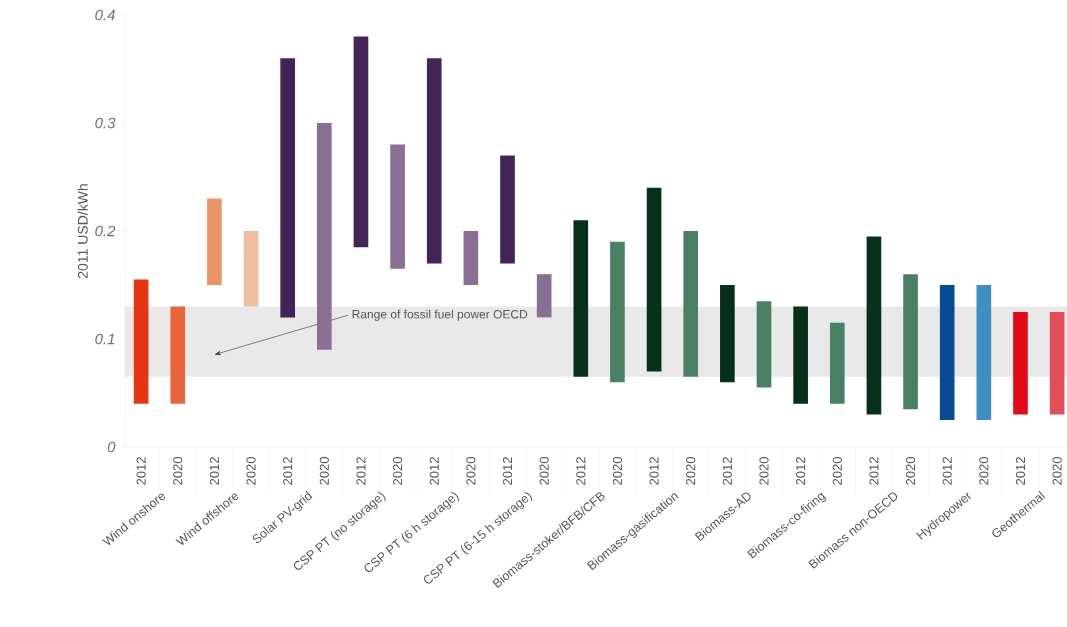 This screenshot has width=1067, height=627. Describe the element at coordinates (440, 315) in the screenshot. I see `band-label: Range of fossil fuel power OECD` at that location.